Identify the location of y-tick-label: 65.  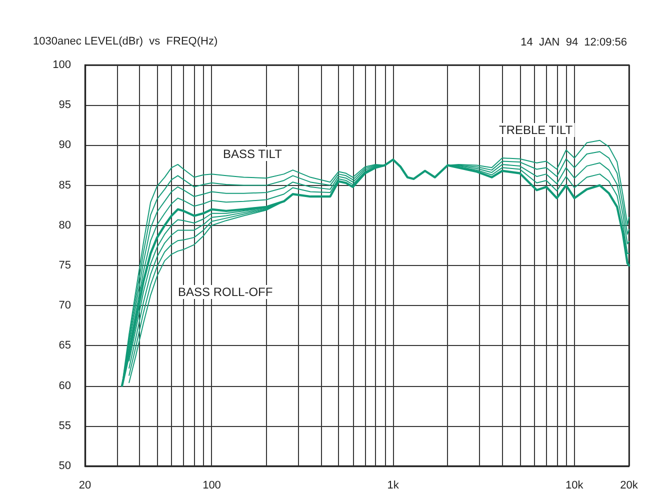
(64, 346).